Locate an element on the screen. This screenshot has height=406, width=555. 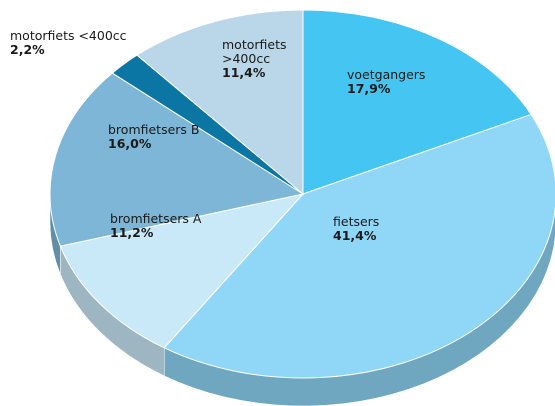
slice is located at coordinates (220, 102).